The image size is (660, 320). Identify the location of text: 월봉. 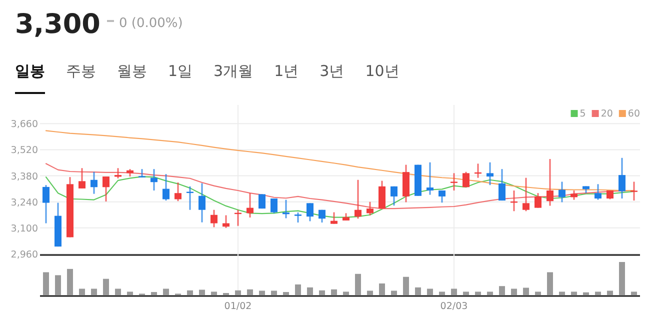
(132, 71).